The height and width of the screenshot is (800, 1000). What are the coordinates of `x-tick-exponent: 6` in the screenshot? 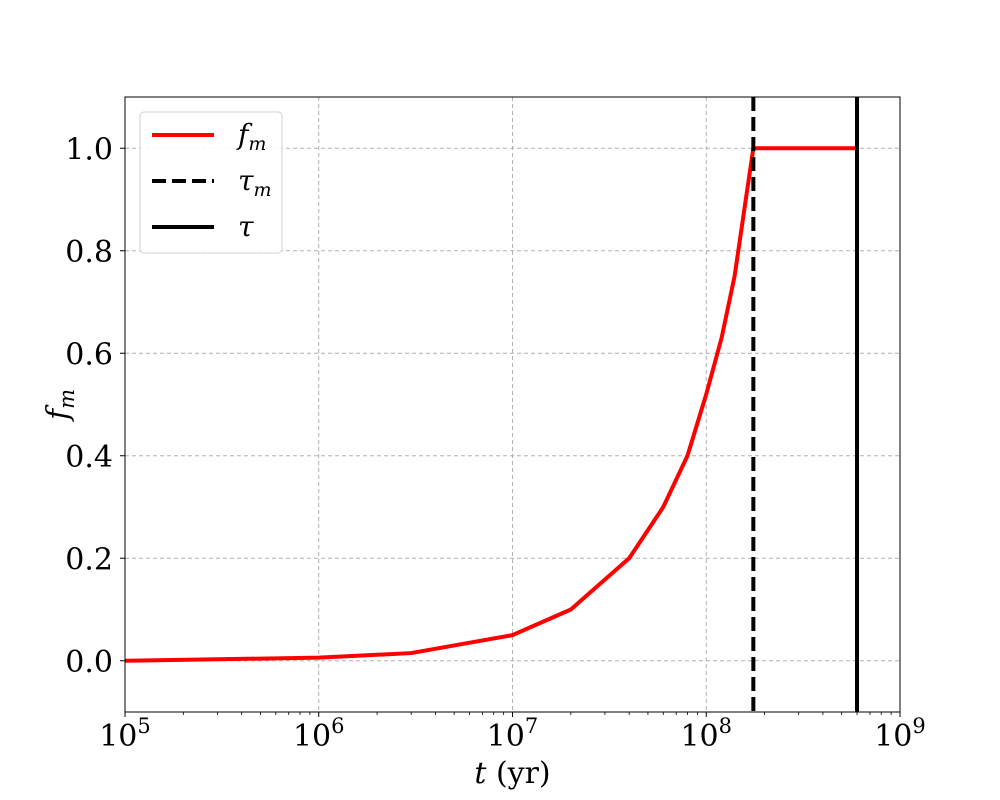 It's located at (337, 726).